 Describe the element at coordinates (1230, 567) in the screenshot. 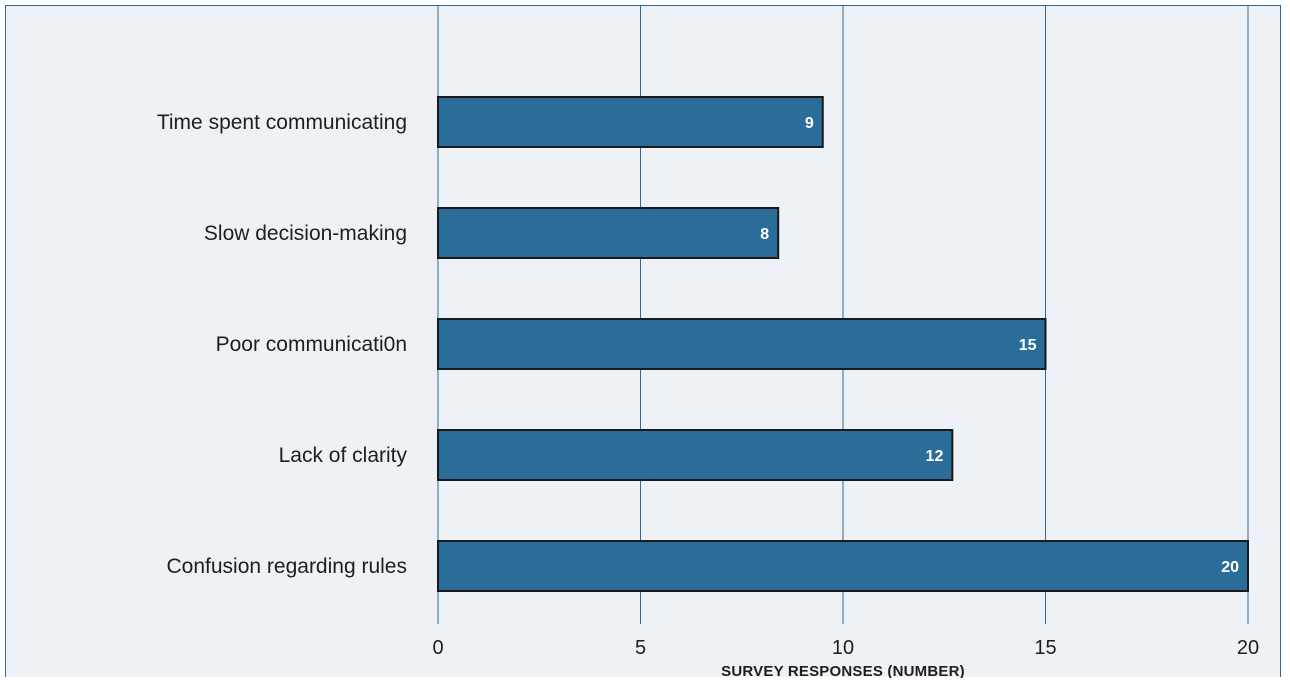

I see `data-label: 20` at that location.